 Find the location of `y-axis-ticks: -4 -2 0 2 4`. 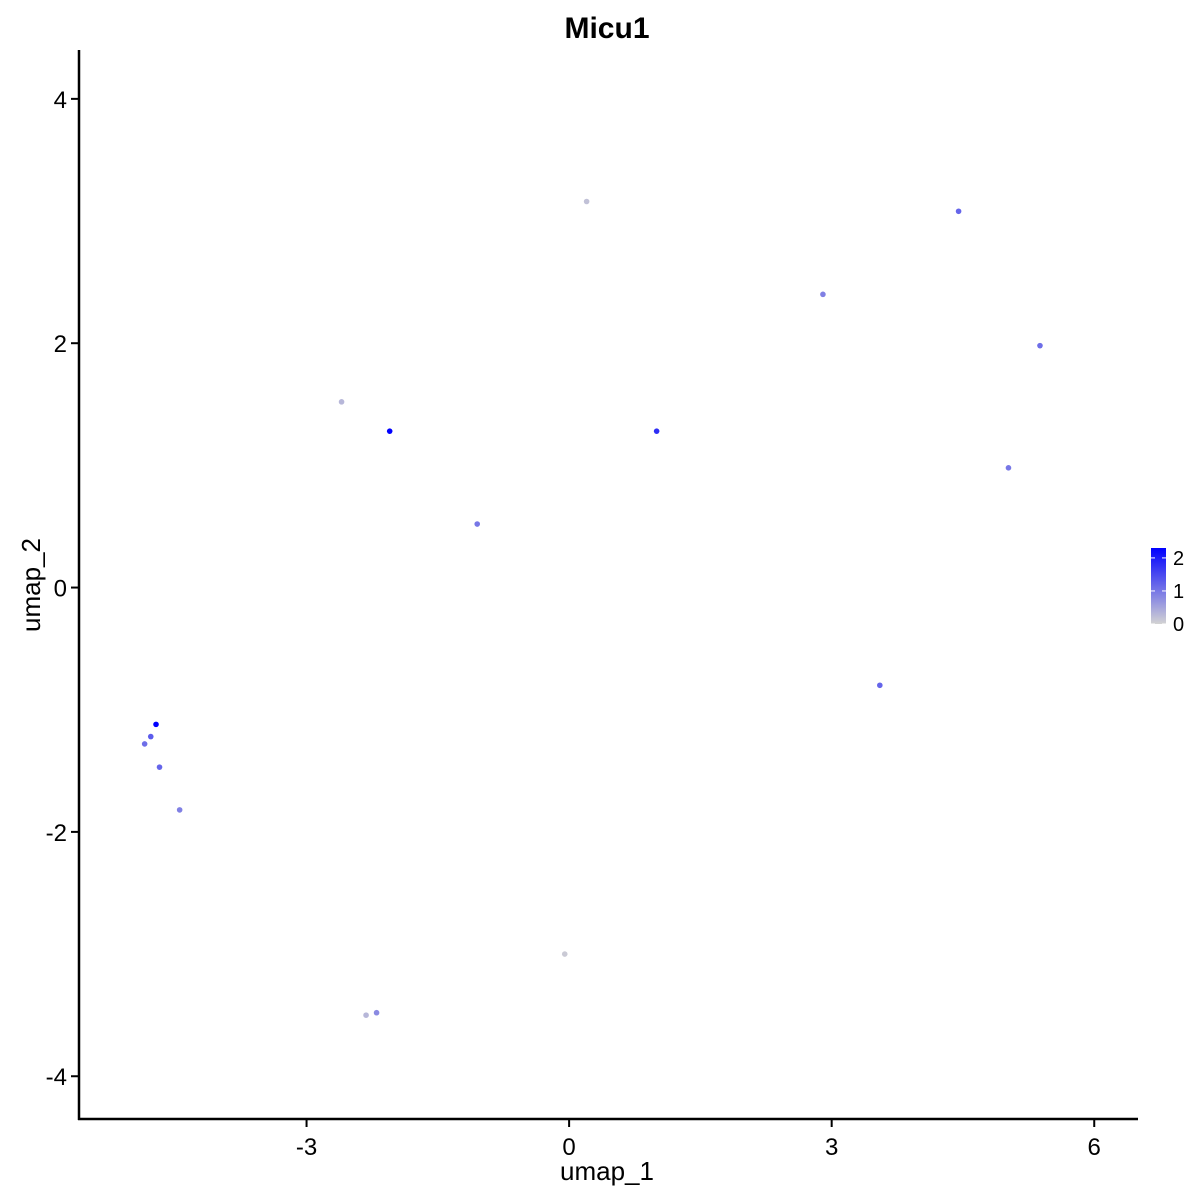

y-axis-ticks: -4 -2 0 2 4 is located at coordinates (62, 589).